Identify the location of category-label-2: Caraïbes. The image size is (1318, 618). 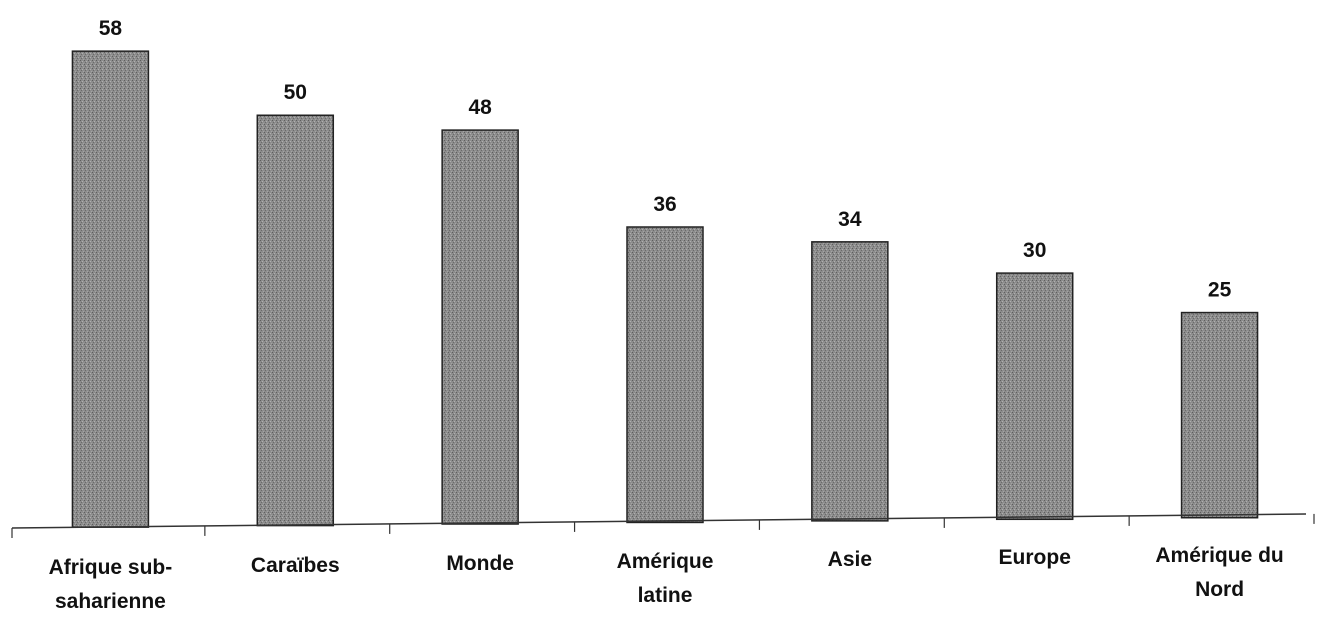
(295, 565).